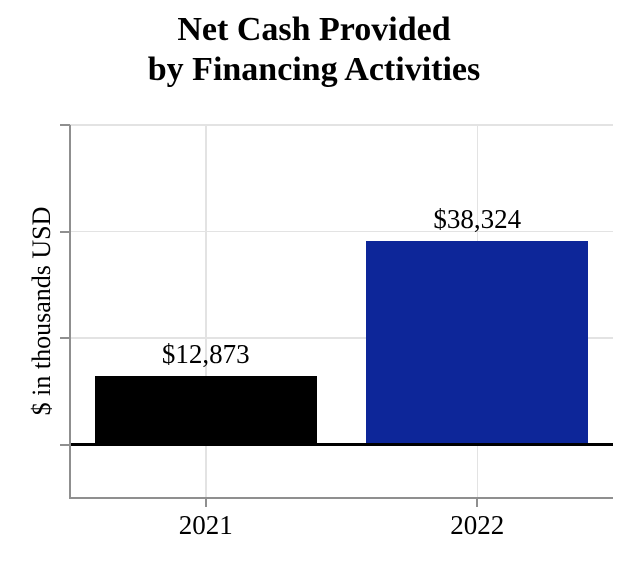 This screenshot has width=634, height=564. I want to click on x-category-label-2021: 2021, so click(205, 525).